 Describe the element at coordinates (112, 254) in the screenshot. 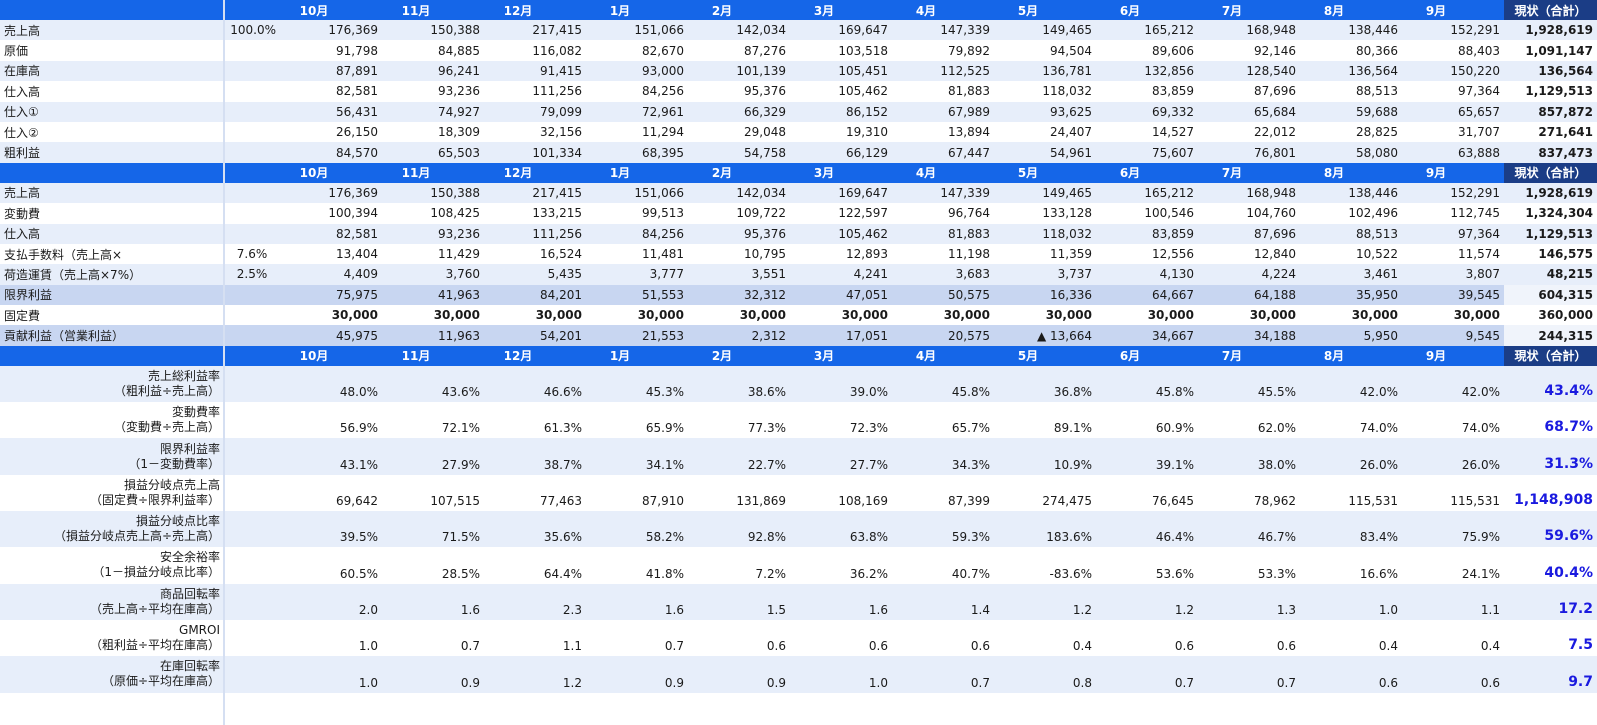

I see `row-label: 支払手数料（売上高×` at that location.